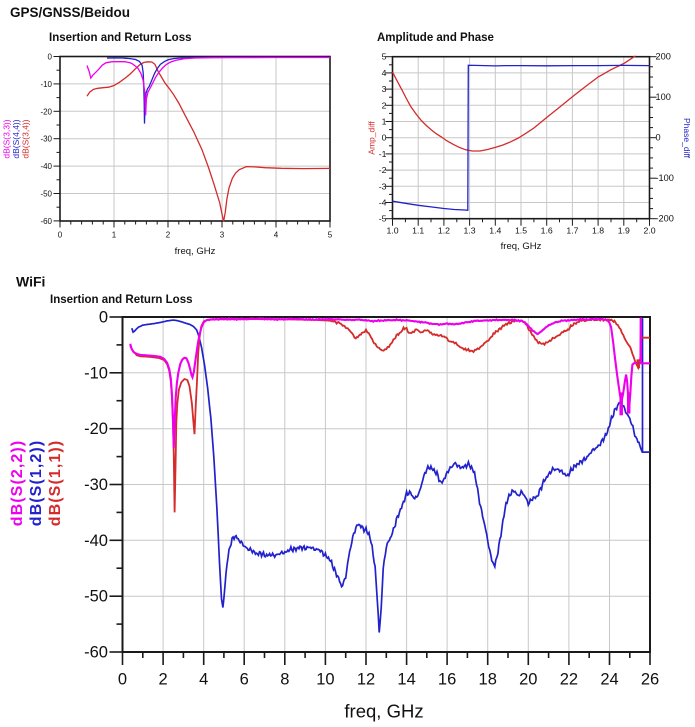 This screenshot has width=695, height=727. I want to click on svg-text: 1.9, so click(624, 231).